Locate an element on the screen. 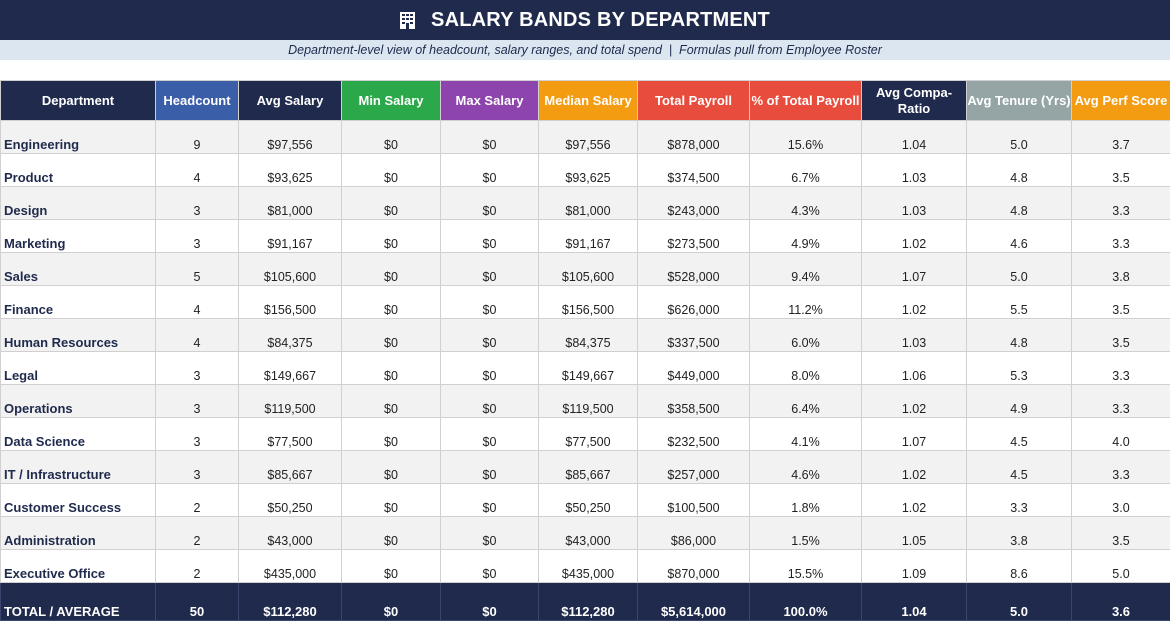 Image resolution: width=1170 pixels, height=621 pixels. cell-department: Legal is located at coordinates (78, 368).